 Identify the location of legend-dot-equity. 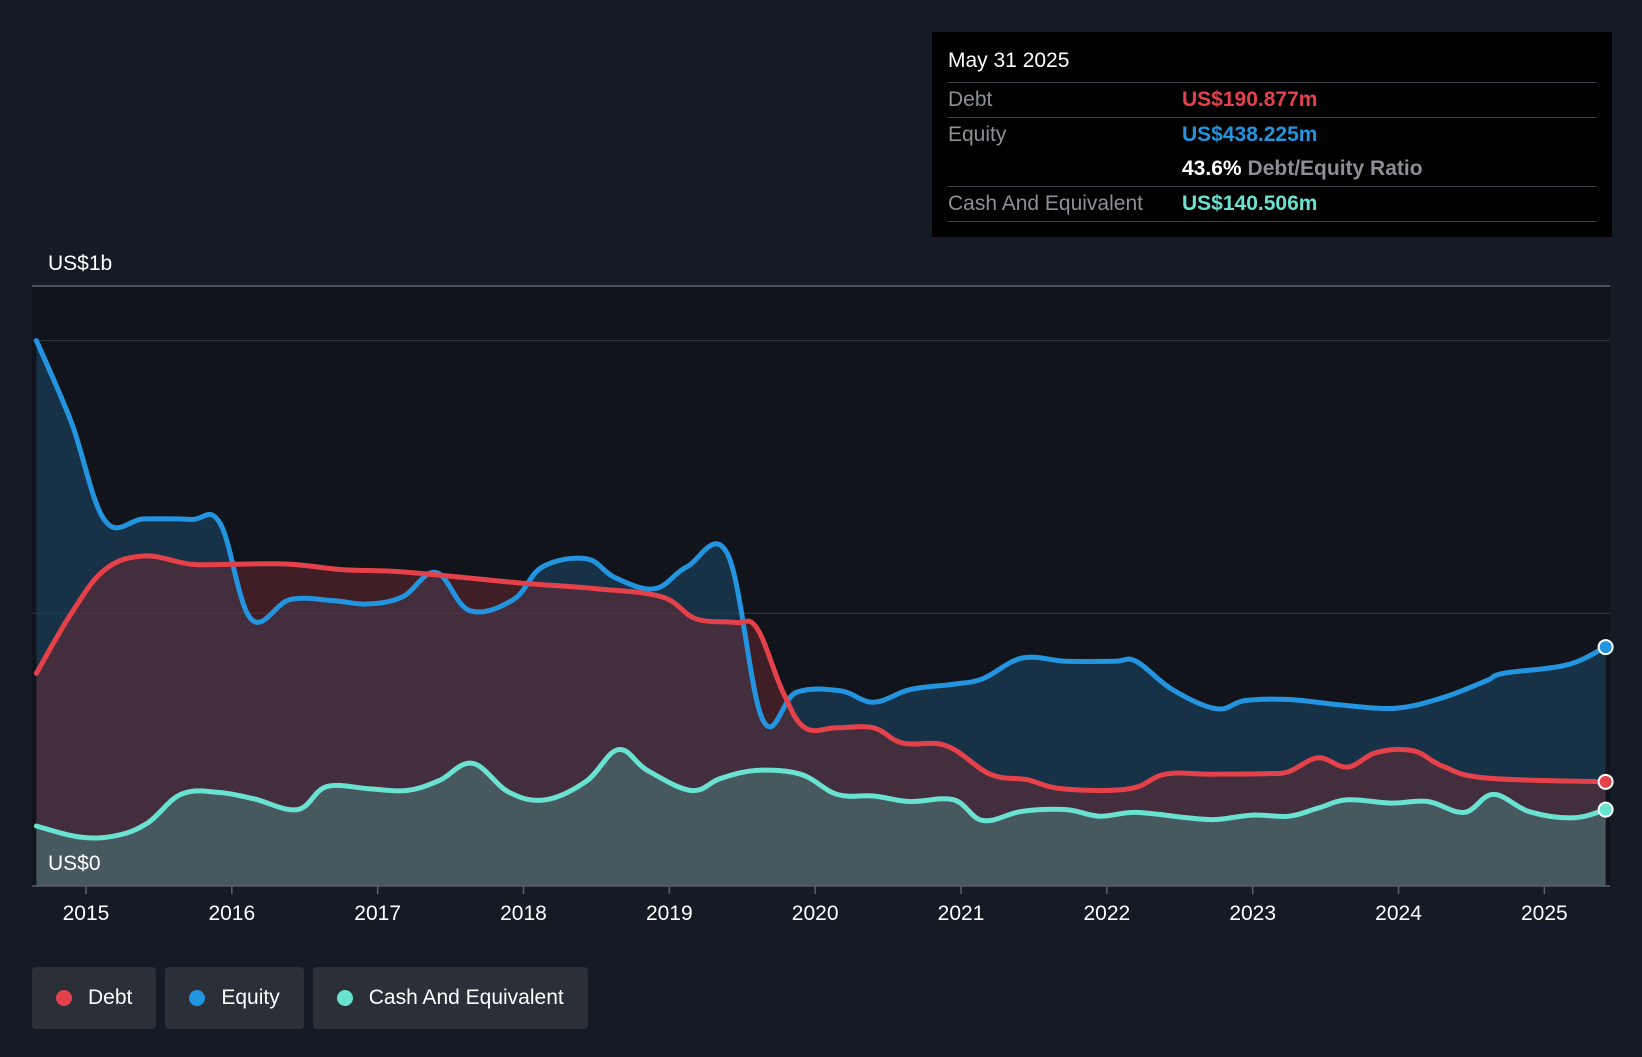
(197, 998).